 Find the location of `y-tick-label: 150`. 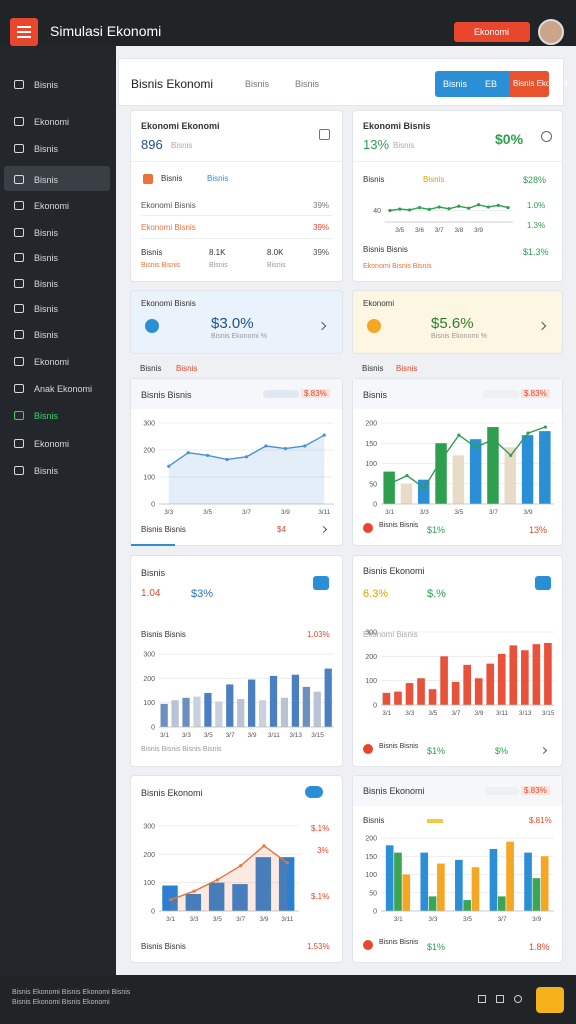

y-tick-label: 150 is located at coordinates (371, 444).